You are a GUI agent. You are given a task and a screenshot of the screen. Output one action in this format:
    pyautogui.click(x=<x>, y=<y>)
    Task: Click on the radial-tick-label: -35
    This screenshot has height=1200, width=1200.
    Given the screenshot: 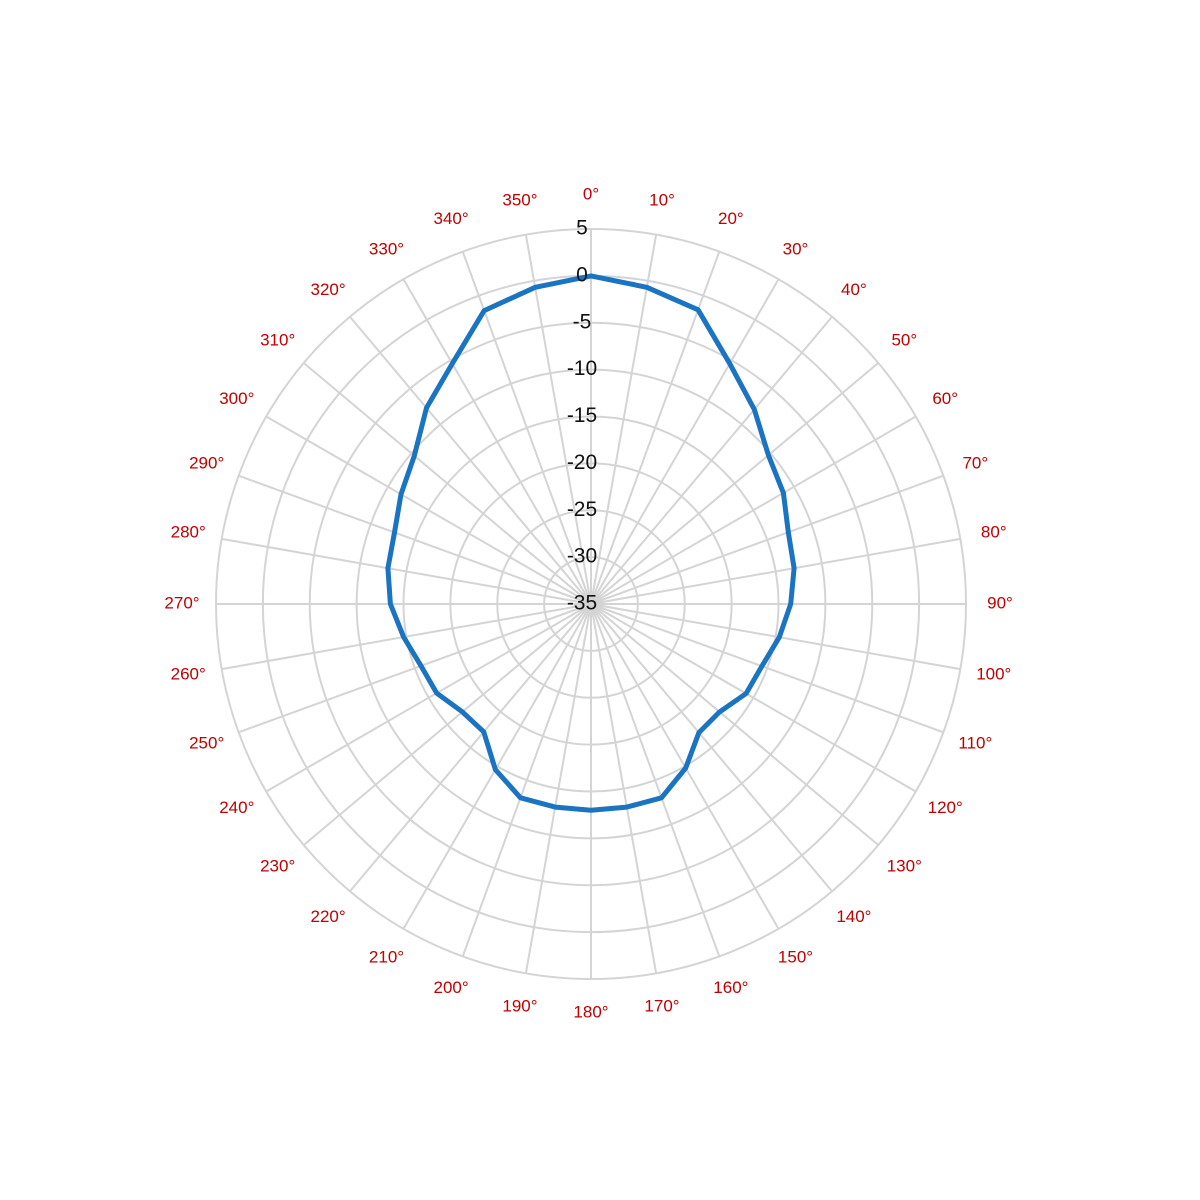 What is the action you would take?
    pyautogui.click(x=582, y=603)
    